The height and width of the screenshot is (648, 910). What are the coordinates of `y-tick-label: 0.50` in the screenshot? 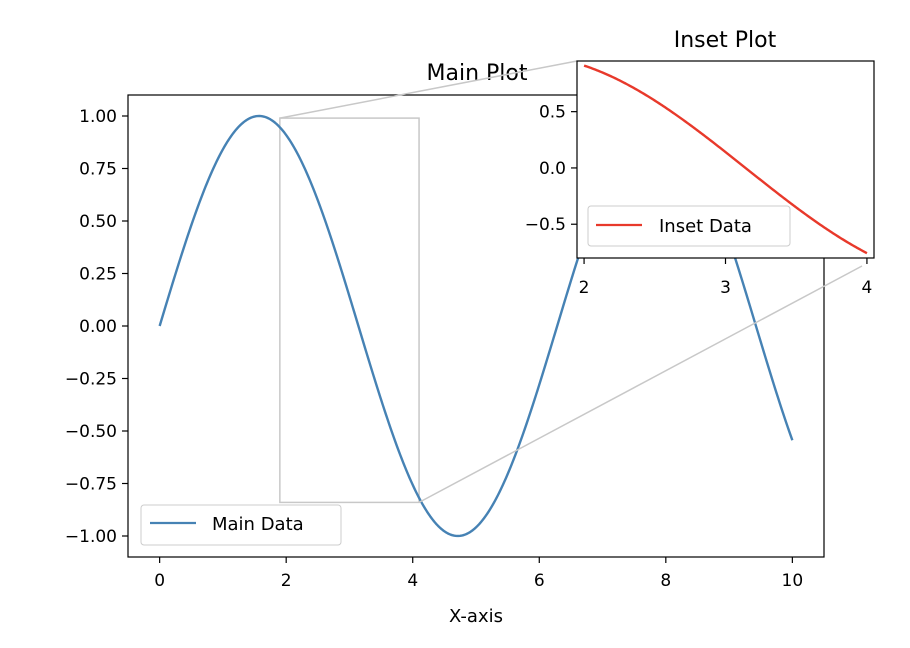 It's located at (98, 222).